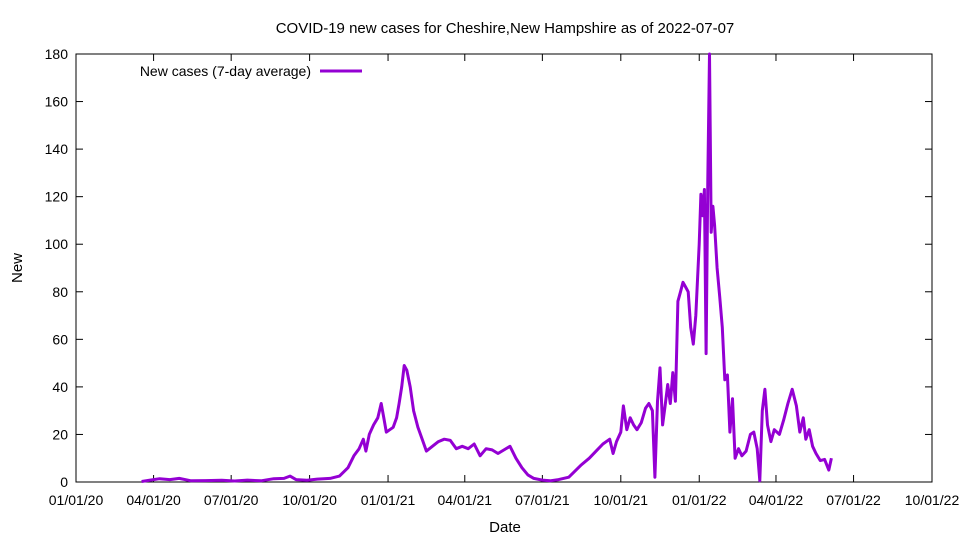 The height and width of the screenshot is (540, 960). What do you see at coordinates (57, 54) in the screenshot?
I see `y-tick-label: 180` at bounding box center [57, 54].